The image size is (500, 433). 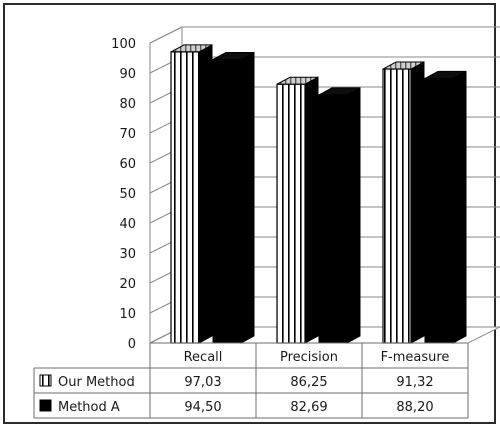 What do you see at coordinates (45, 405) in the screenshot?
I see `legend-key-method-a` at bounding box center [45, 405].